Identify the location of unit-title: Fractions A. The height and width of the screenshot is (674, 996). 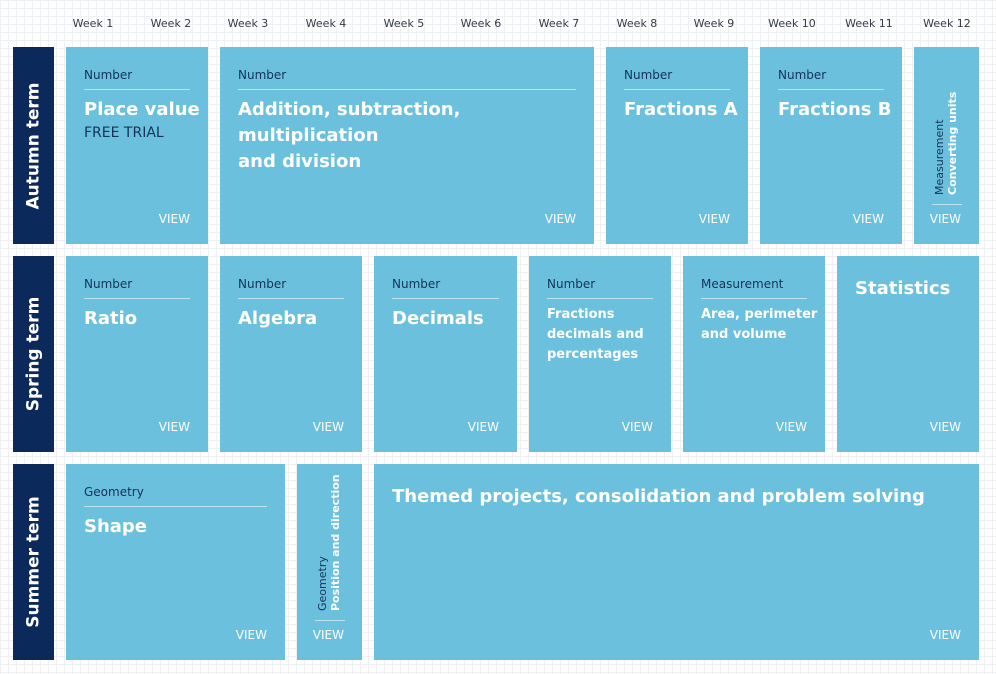
(681, 109).